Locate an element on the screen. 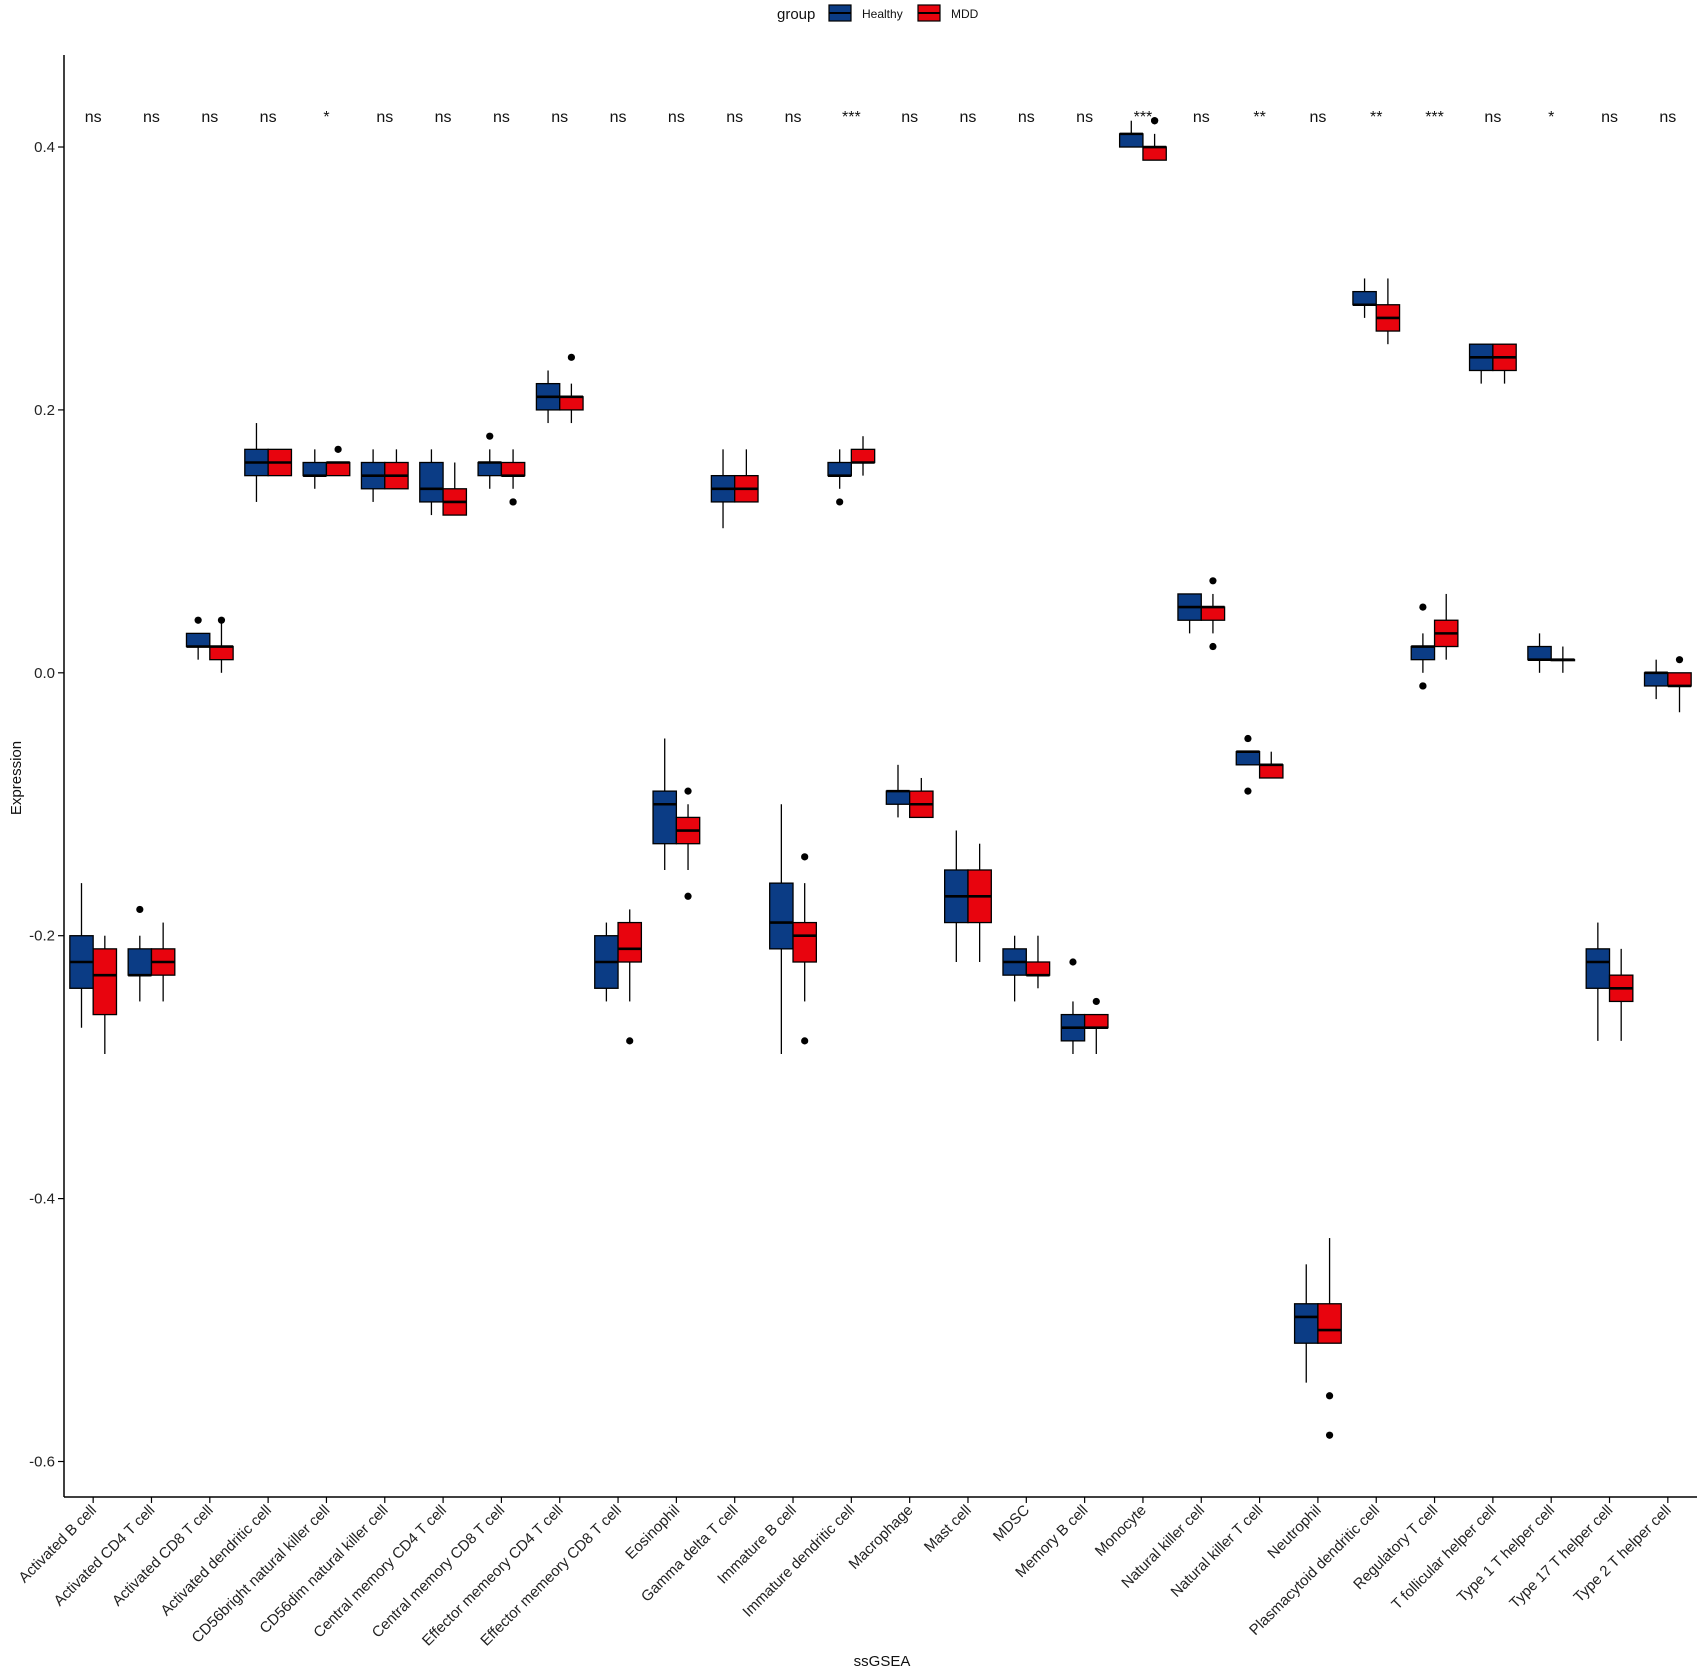 This screenshot has width=1701, height=1673. x-tick-label: Immature dendritic cell is located at coordinates (798, 1561).